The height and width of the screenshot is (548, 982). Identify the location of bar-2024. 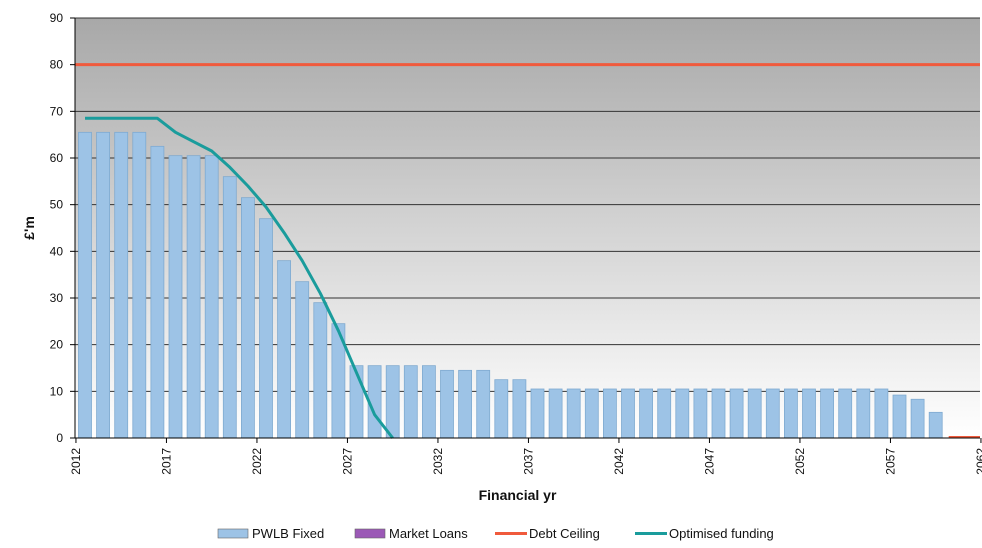
(302, 360).